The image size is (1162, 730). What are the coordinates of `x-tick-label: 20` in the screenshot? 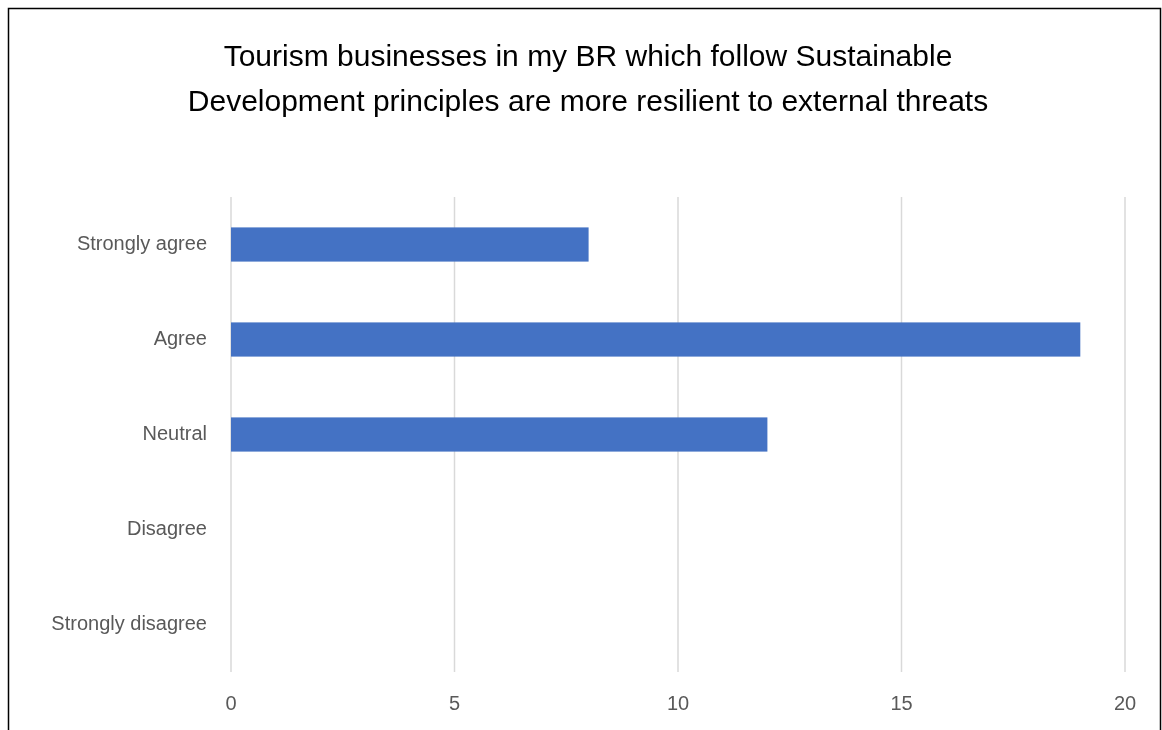 It's located at (1125, 703).